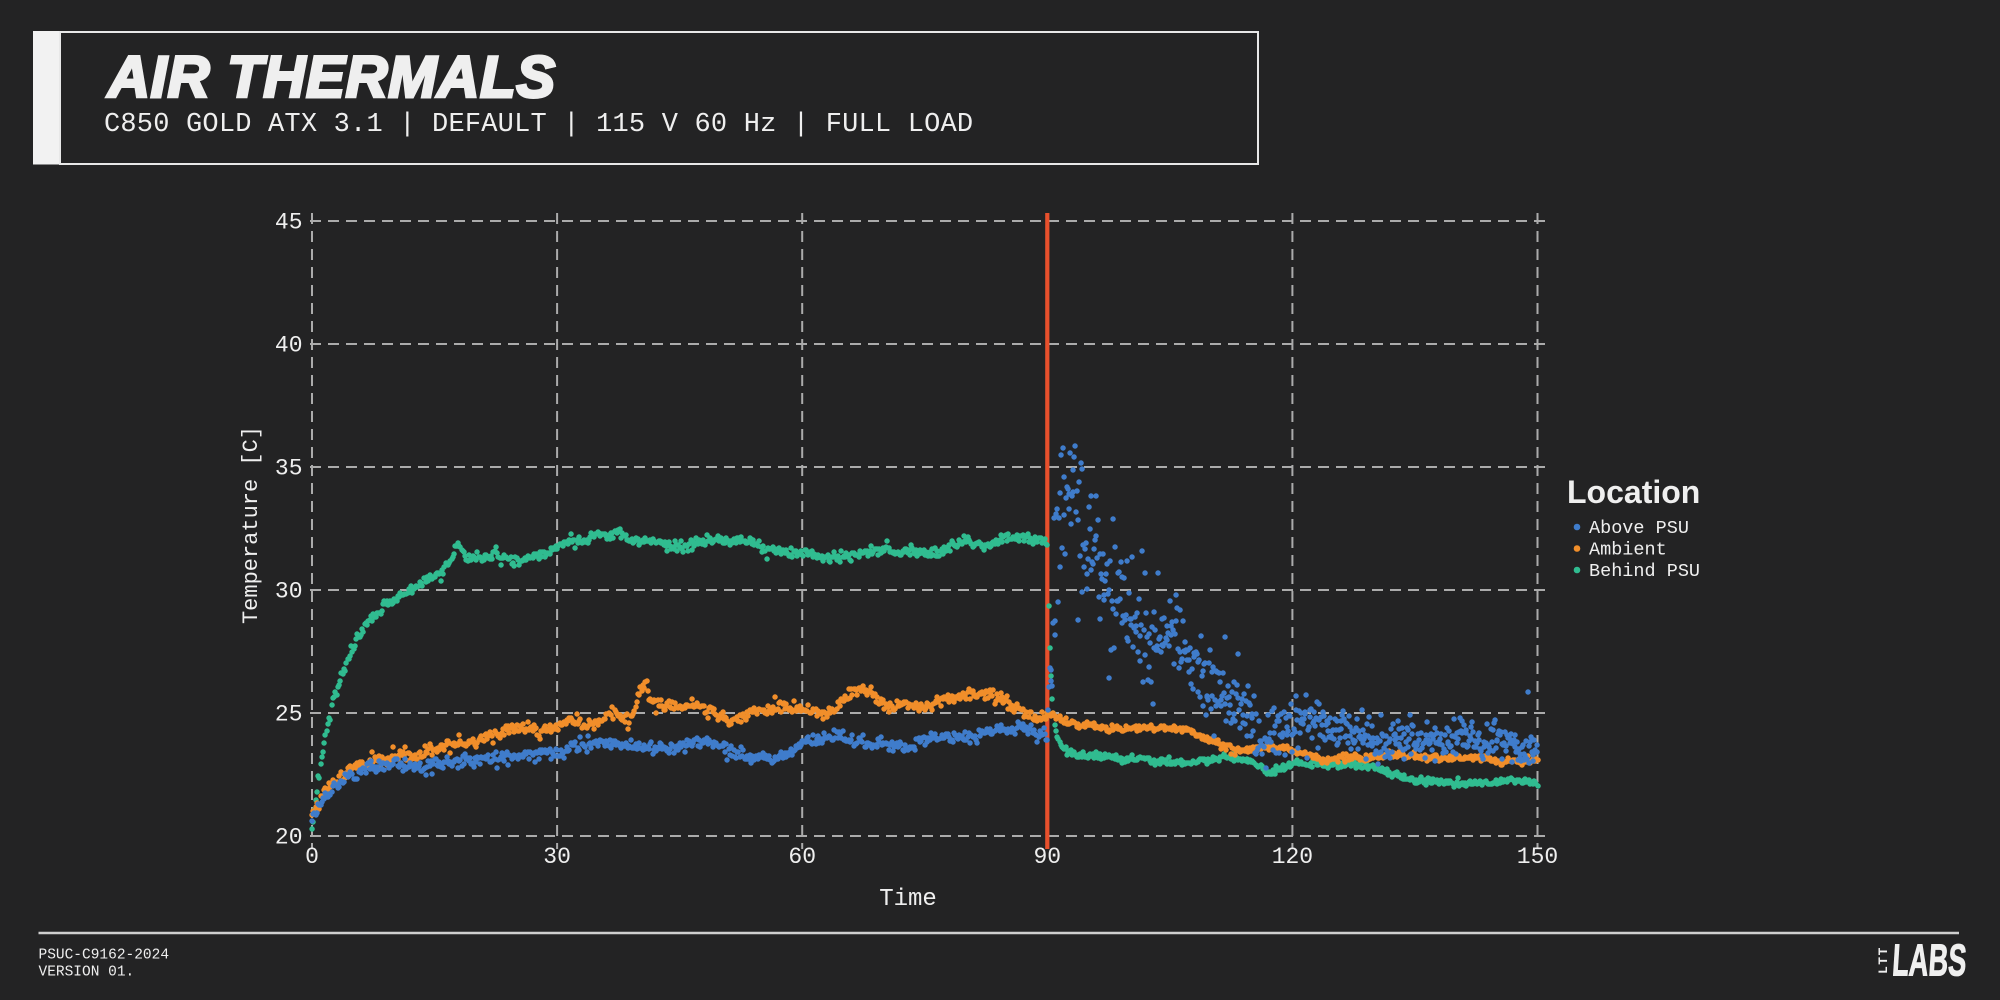  What do you see at coordinates (1639, 528) in the screenshot?
I see `svg-text: Above PSU` at bounding box center [1639, 528].